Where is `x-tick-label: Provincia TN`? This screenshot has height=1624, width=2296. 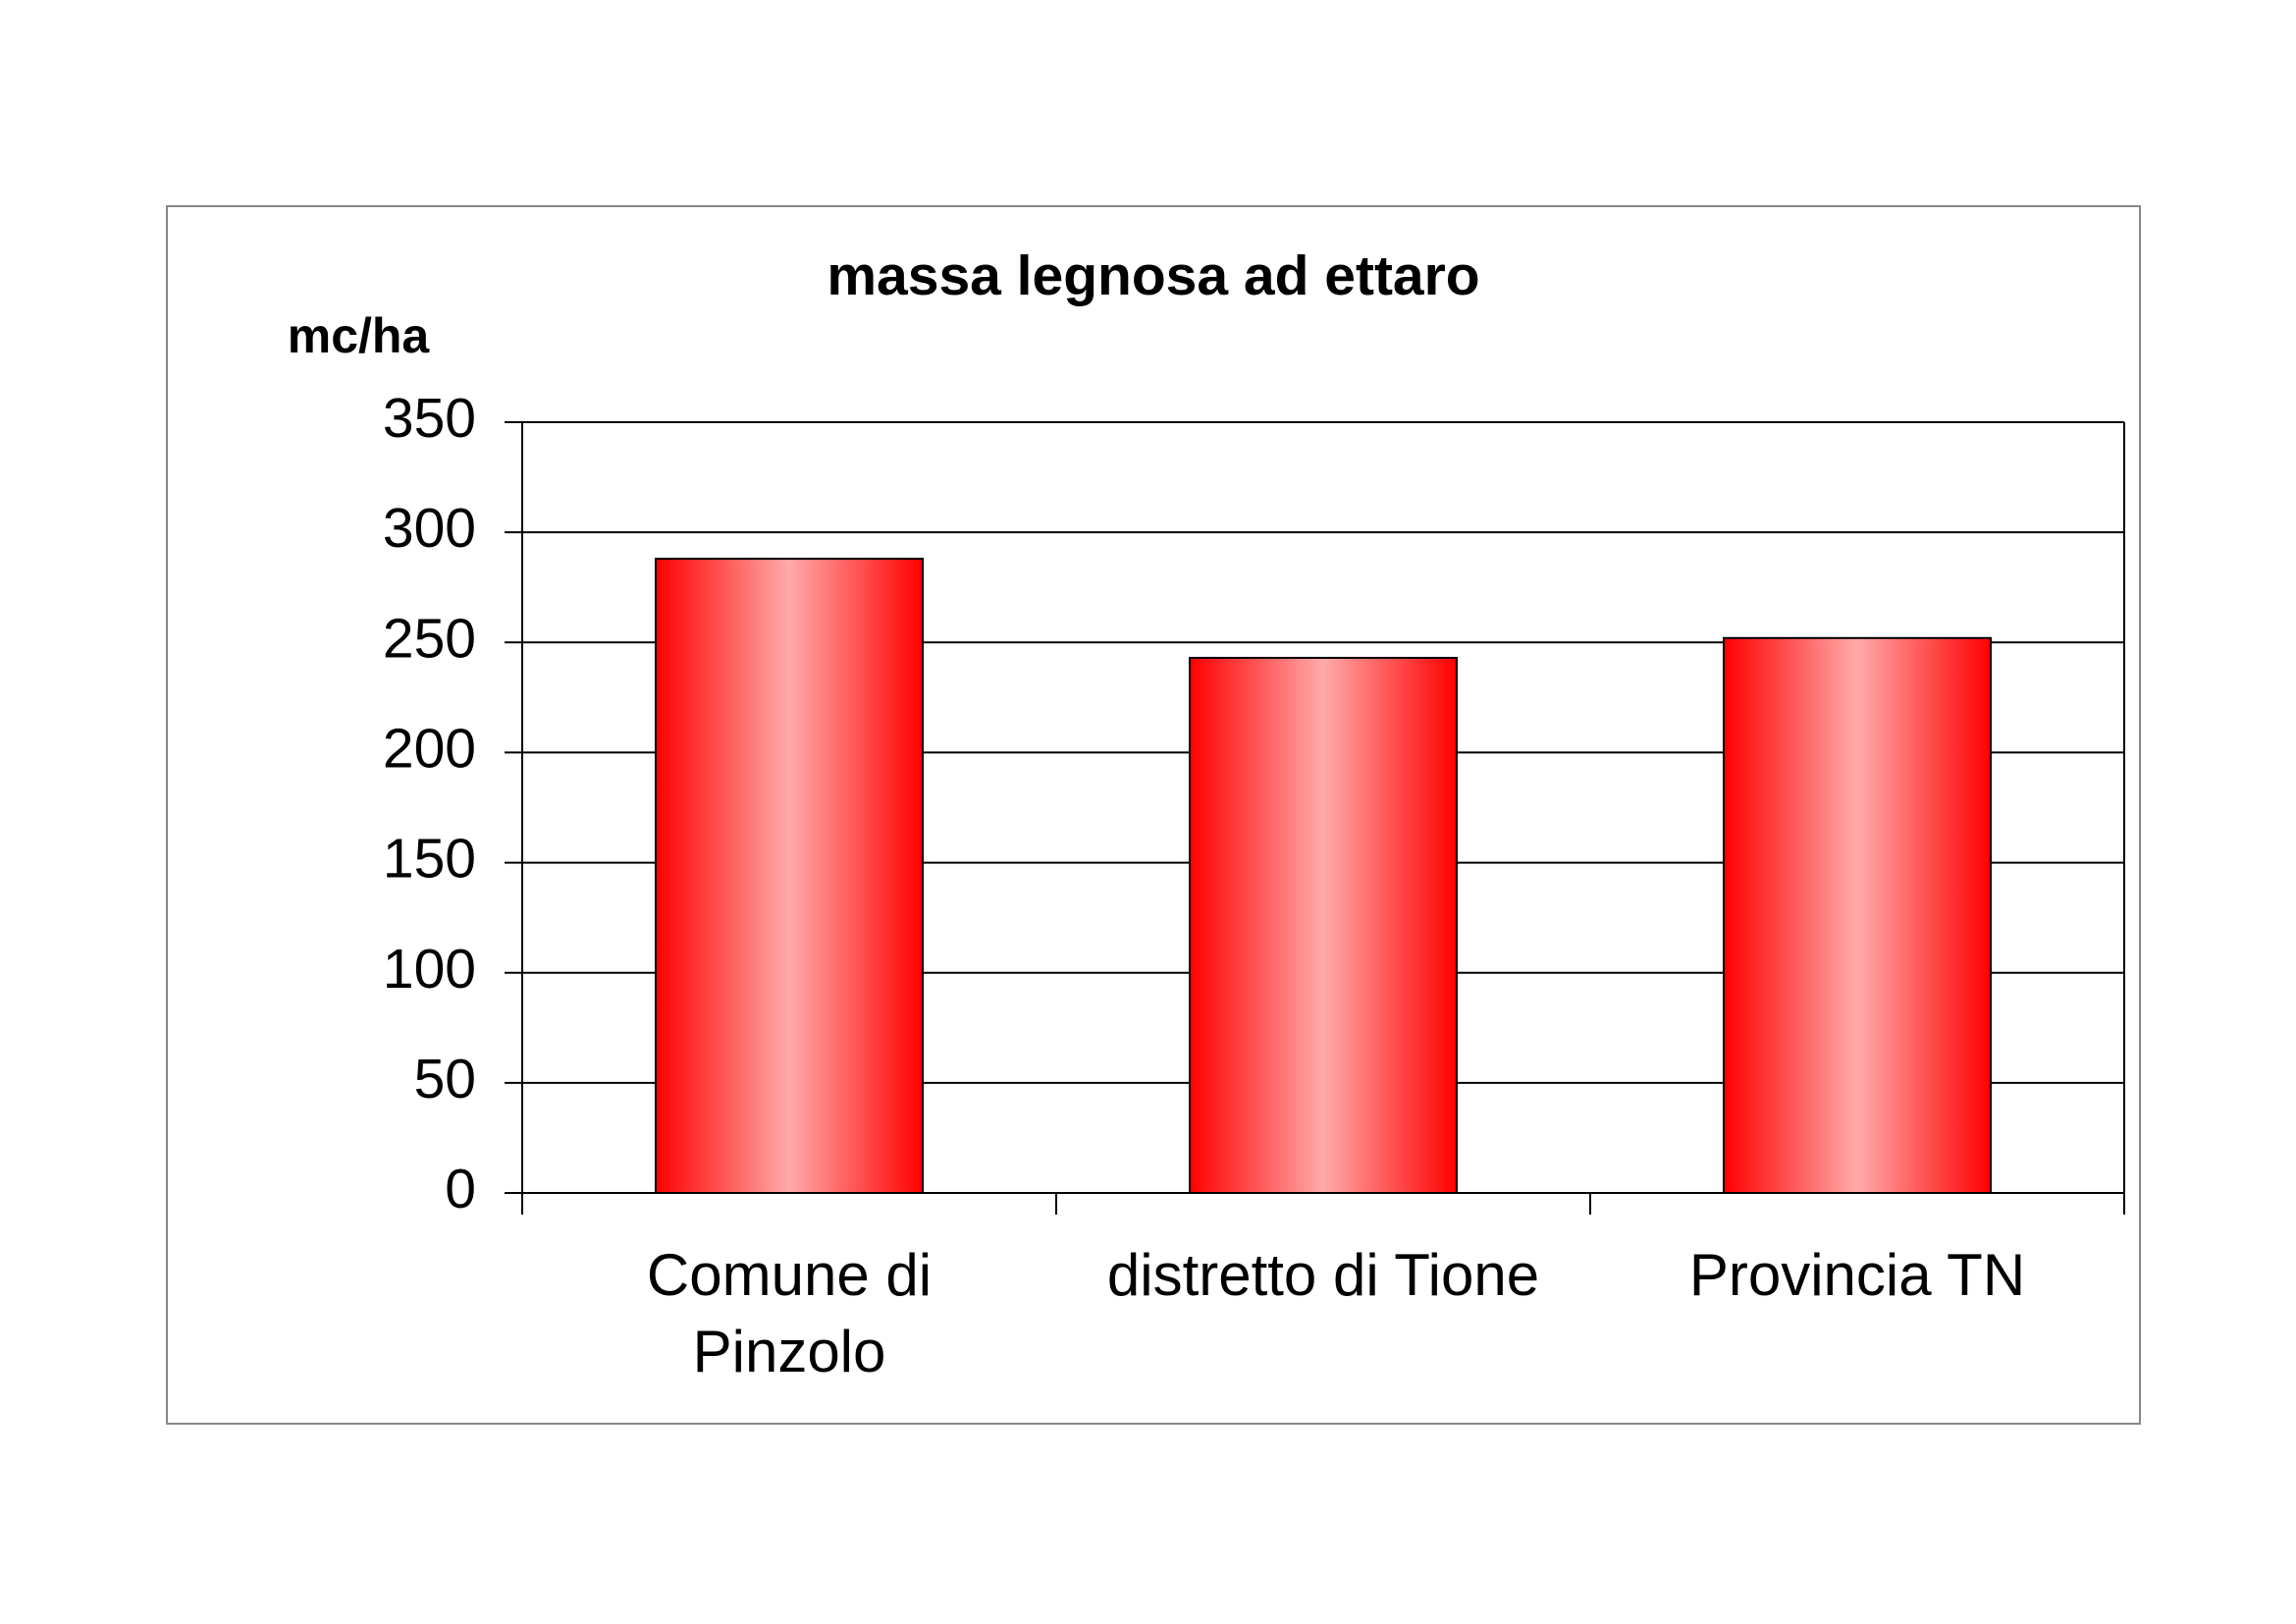 x-tick-label: Provincia TN is located at coordinates (1857, 1275).